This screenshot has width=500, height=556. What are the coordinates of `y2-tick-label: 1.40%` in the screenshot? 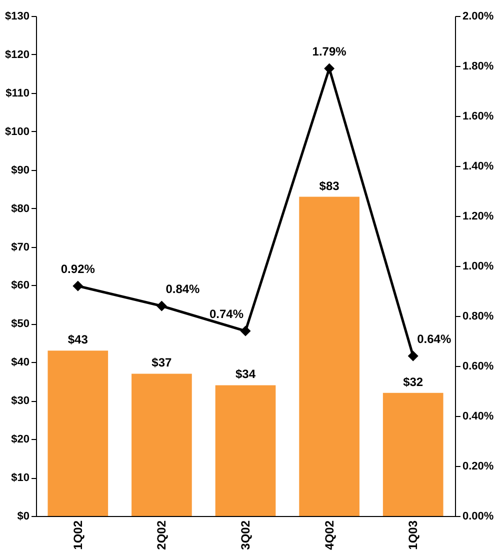 It's located at (478, 166).